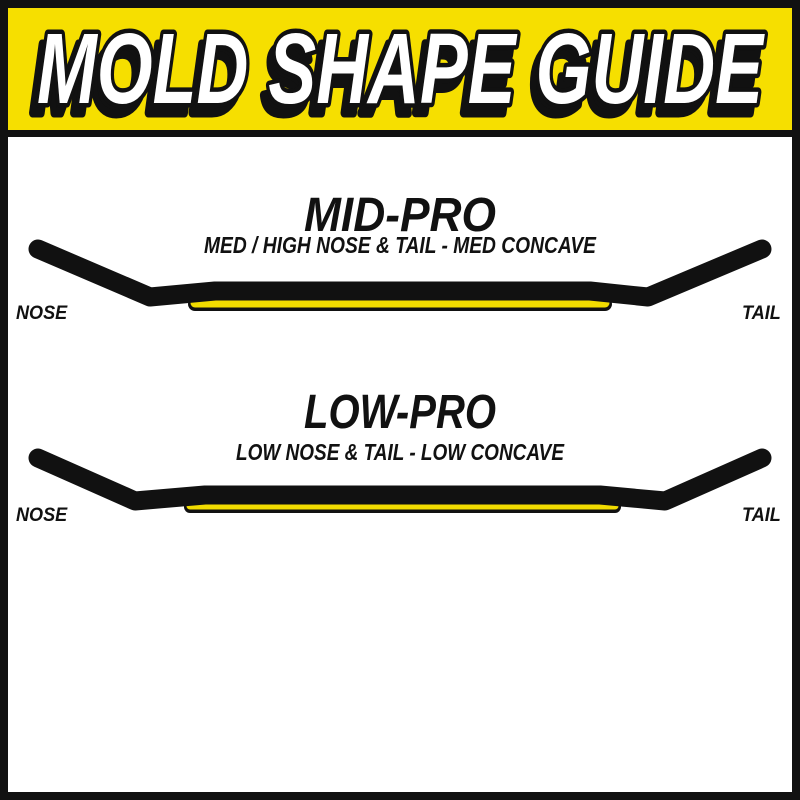 This screenshot has height=800, width=800. I want to click on section-low-pro-heading: LOW-PRO, so click(400, 412).